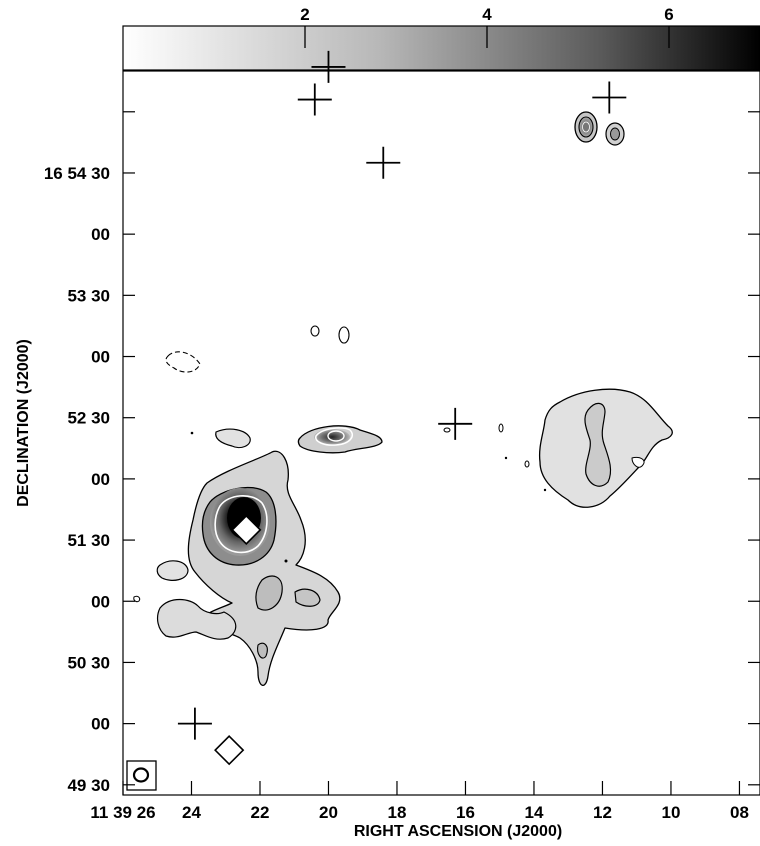 This screenshot has height=846, width=760. What do you see at coordinates (183, 362) in the screenshot?
I see `negative-dashed-contour` at bounding box center [183, 362].